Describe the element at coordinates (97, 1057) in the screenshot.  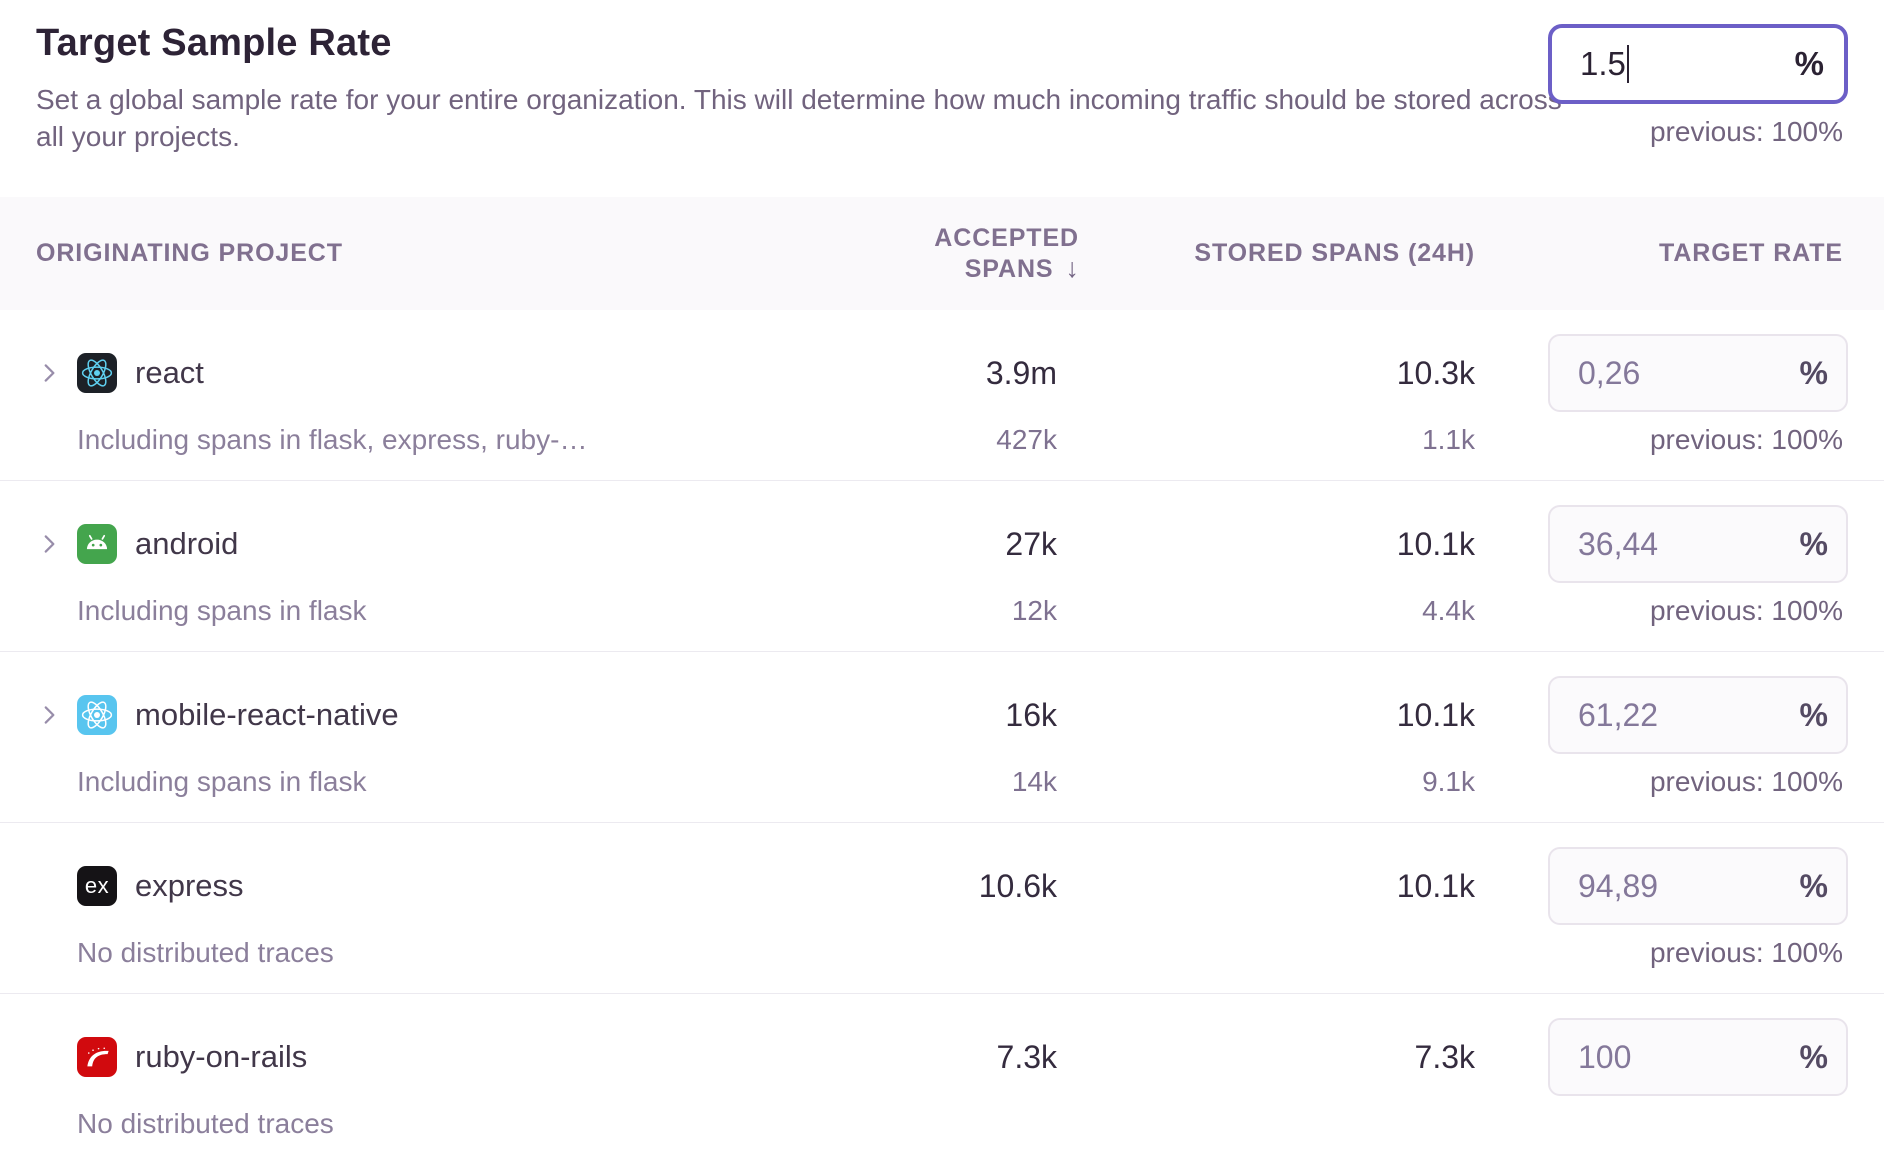
I see `ruby-on-rails-logo-icon` at that location.